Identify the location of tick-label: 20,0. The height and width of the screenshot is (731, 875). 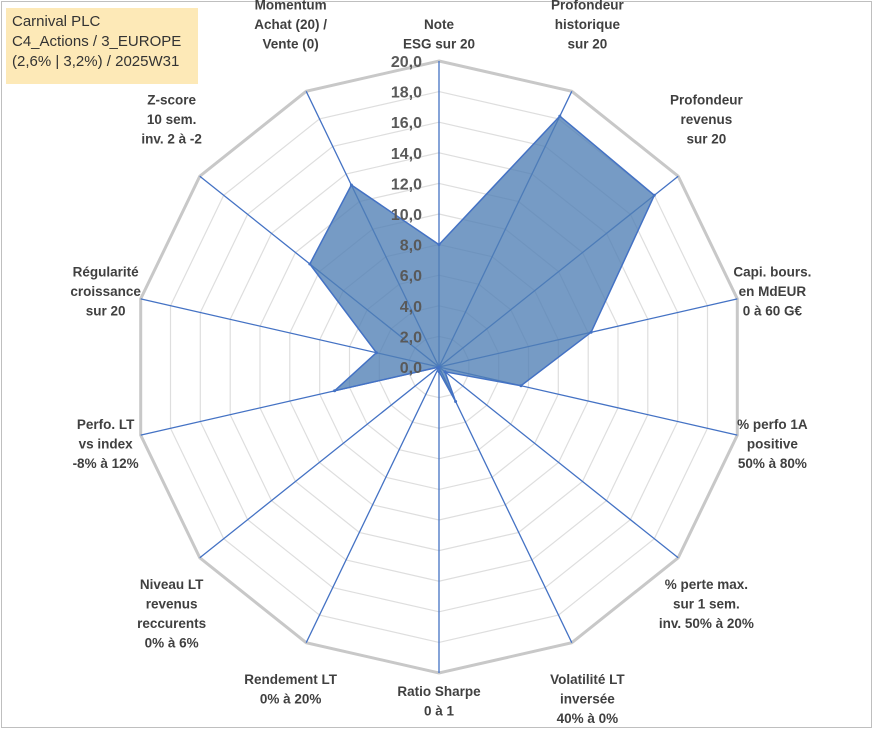
(406, 62).